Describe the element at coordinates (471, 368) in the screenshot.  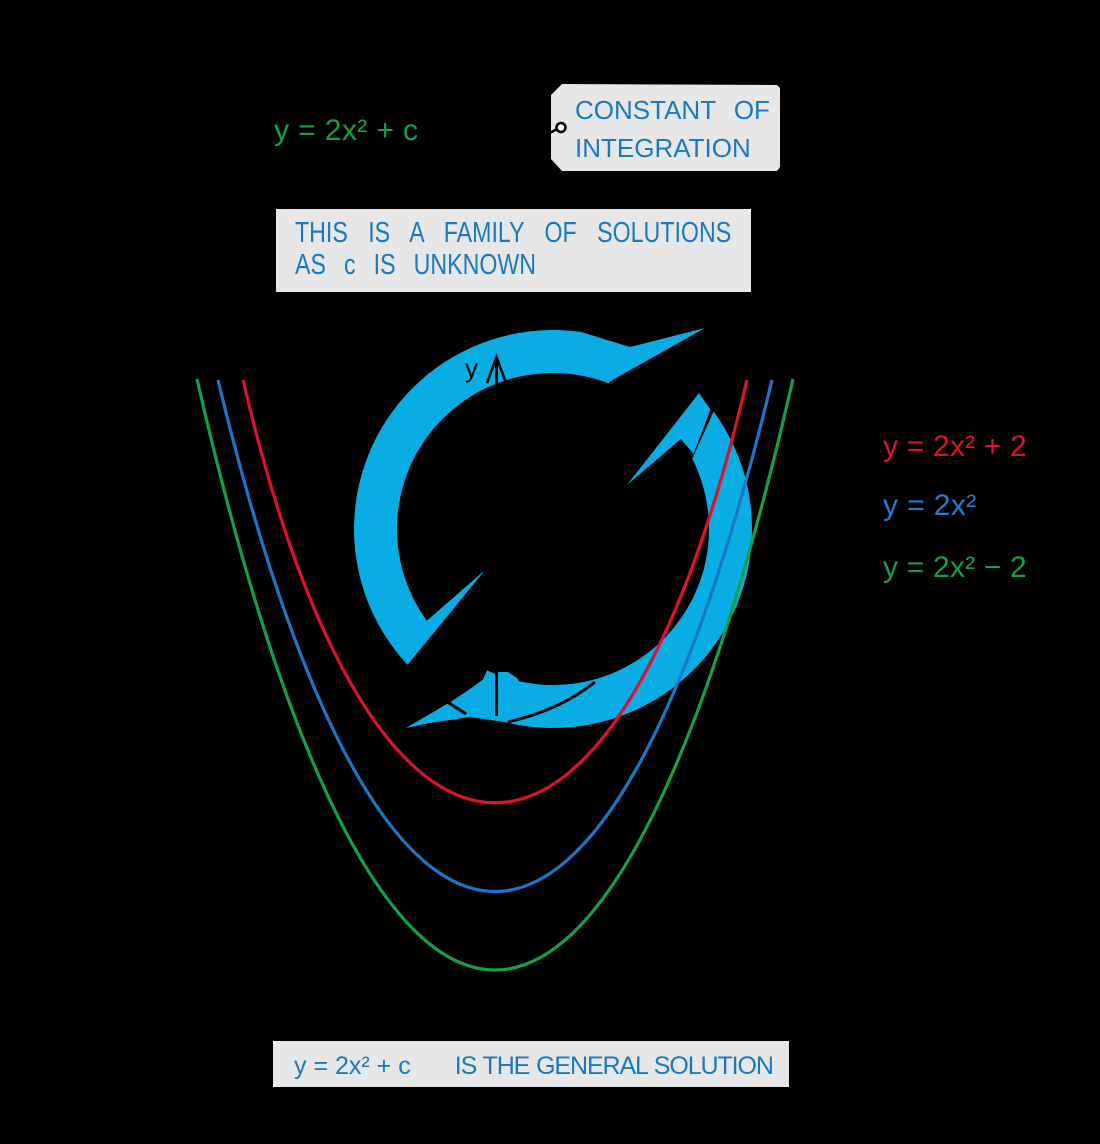
I see `svg-text: y` at that location.